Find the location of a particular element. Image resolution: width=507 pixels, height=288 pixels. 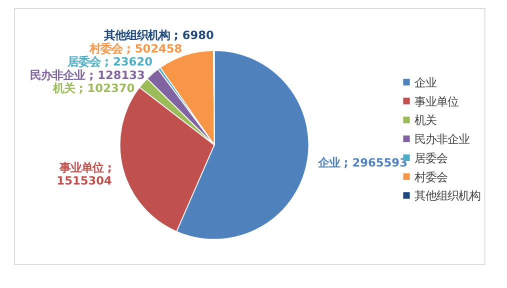

data-label: 居委会 ; 23620 is located at coordinates (109, 61).